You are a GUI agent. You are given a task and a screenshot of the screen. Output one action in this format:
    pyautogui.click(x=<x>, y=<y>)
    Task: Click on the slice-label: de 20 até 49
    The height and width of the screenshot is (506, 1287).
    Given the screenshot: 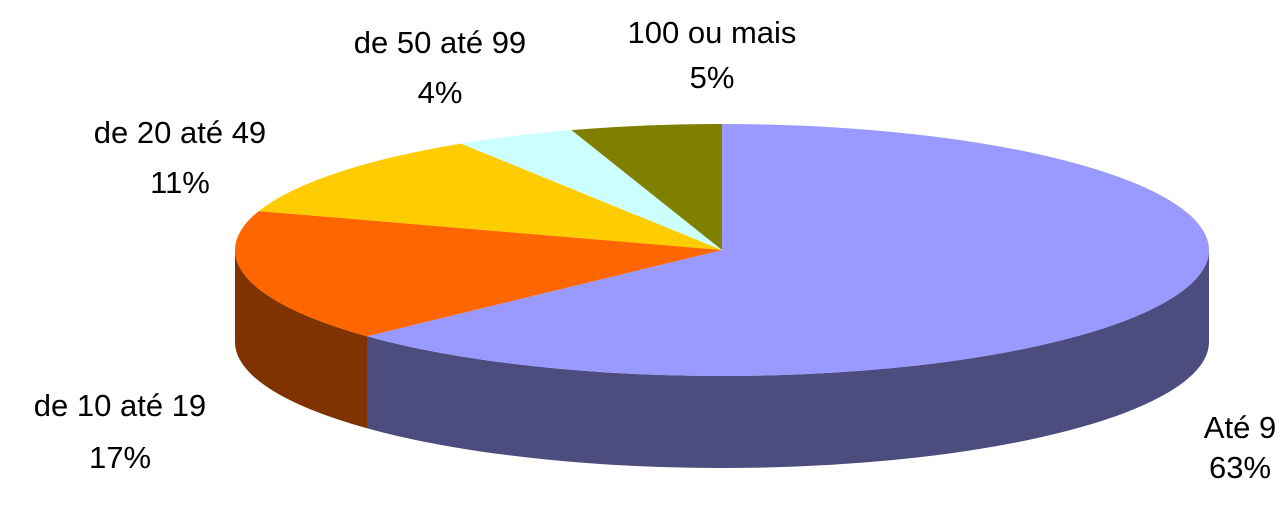 What is the action you would take?
    pyautogui.click(x=180, y=132)
    